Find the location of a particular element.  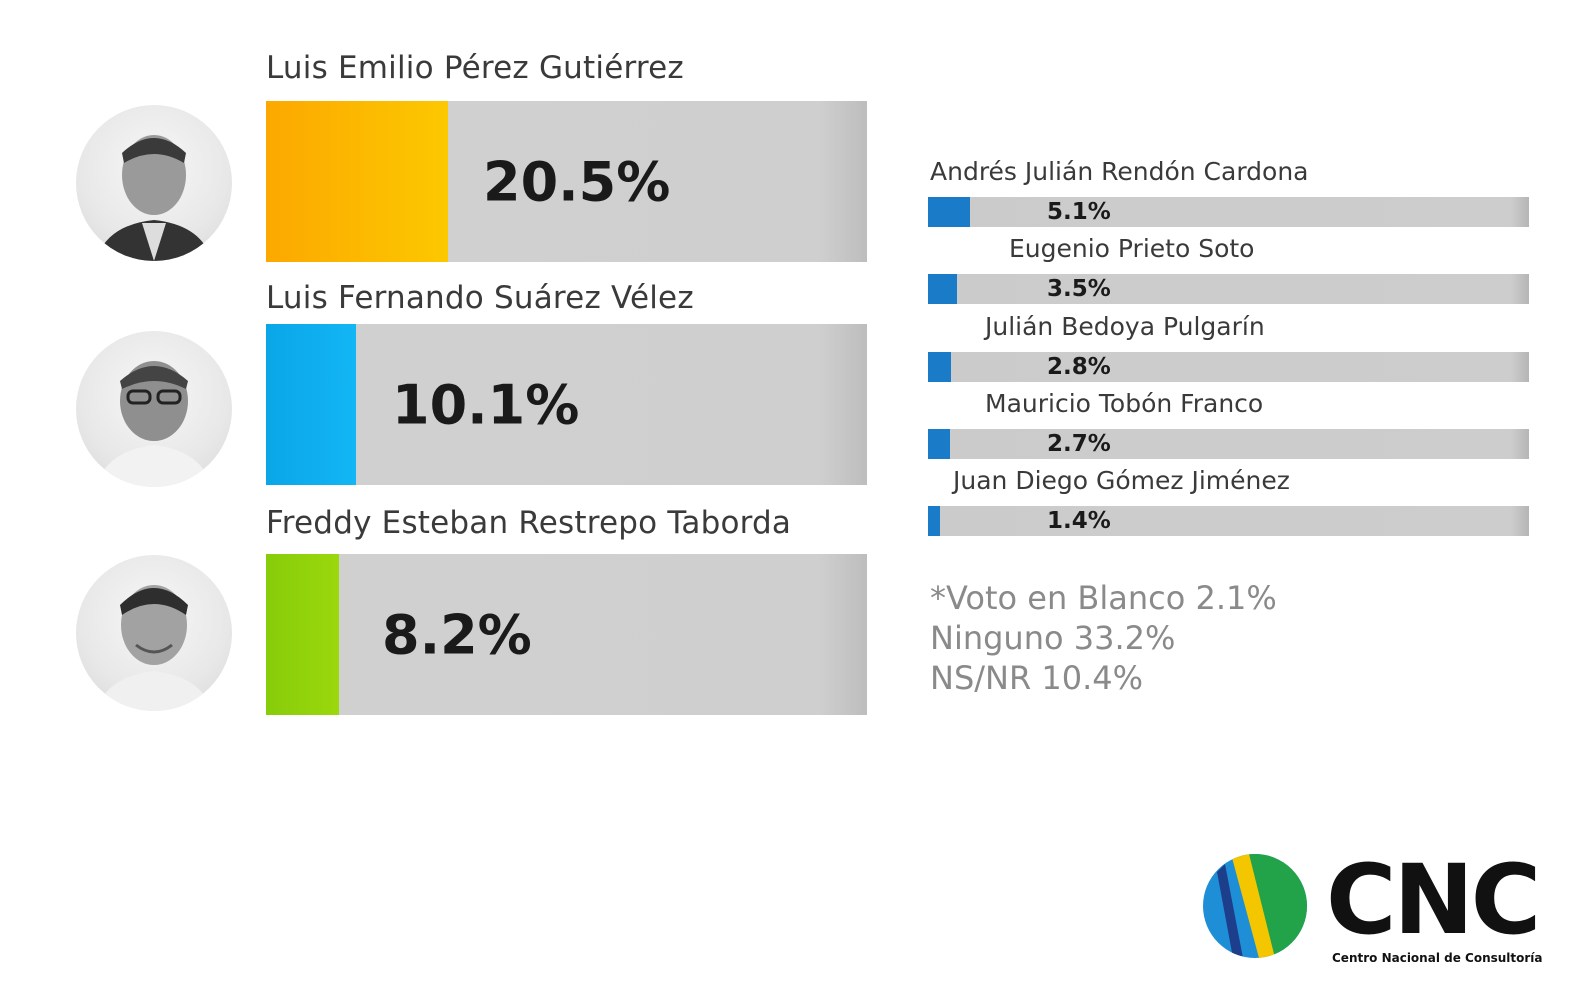

other-candidate-bar: 3.5% is located at coordinates (1228, 289).